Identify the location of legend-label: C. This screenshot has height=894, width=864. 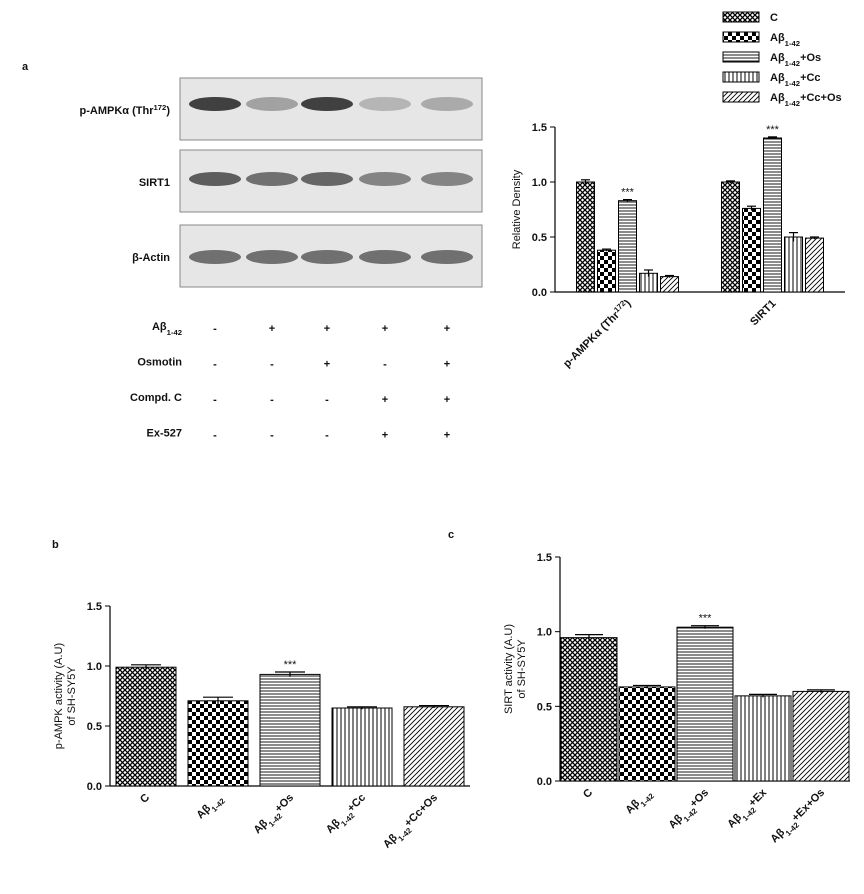
(774, 18).